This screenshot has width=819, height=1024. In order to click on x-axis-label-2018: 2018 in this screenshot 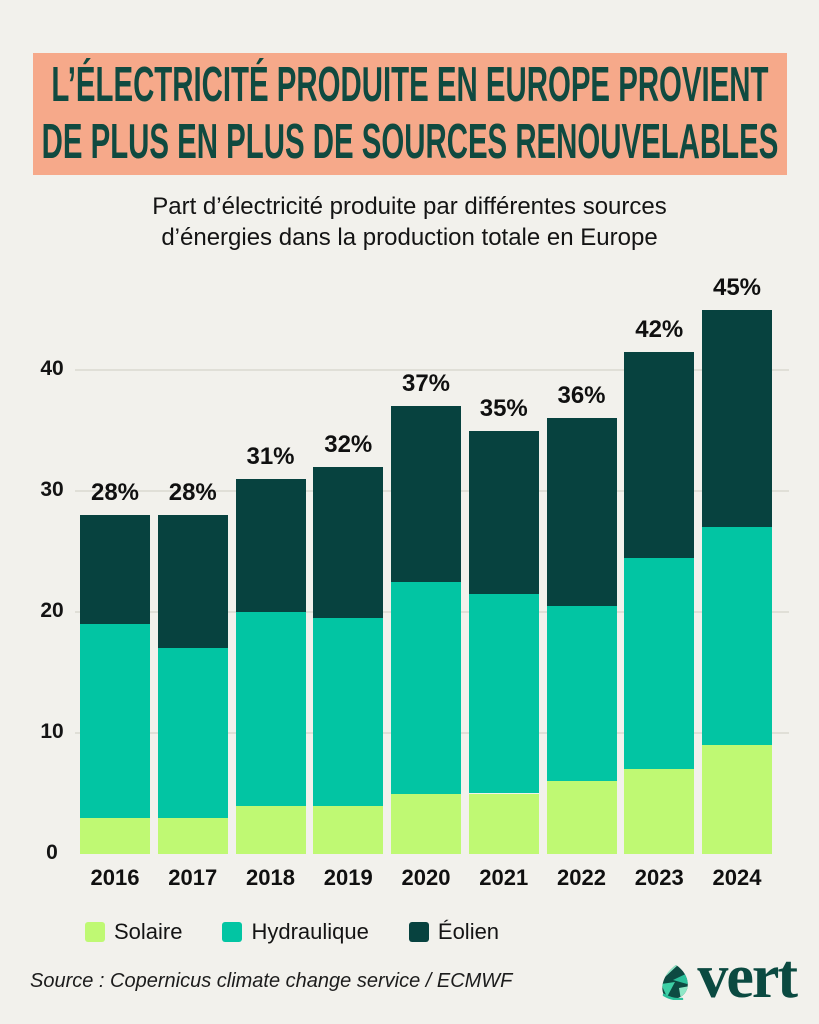, I will do `click(270, 877)`.